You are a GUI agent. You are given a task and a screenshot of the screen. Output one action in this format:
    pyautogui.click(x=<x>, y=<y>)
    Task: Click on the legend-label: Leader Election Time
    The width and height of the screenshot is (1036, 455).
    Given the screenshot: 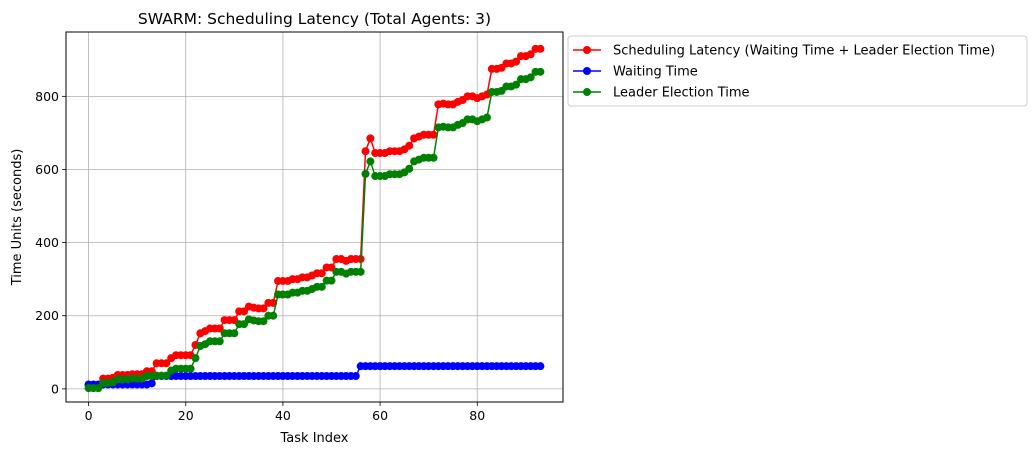 What is the action you would take?
    pyautogui.click(x=681, y=93)
    